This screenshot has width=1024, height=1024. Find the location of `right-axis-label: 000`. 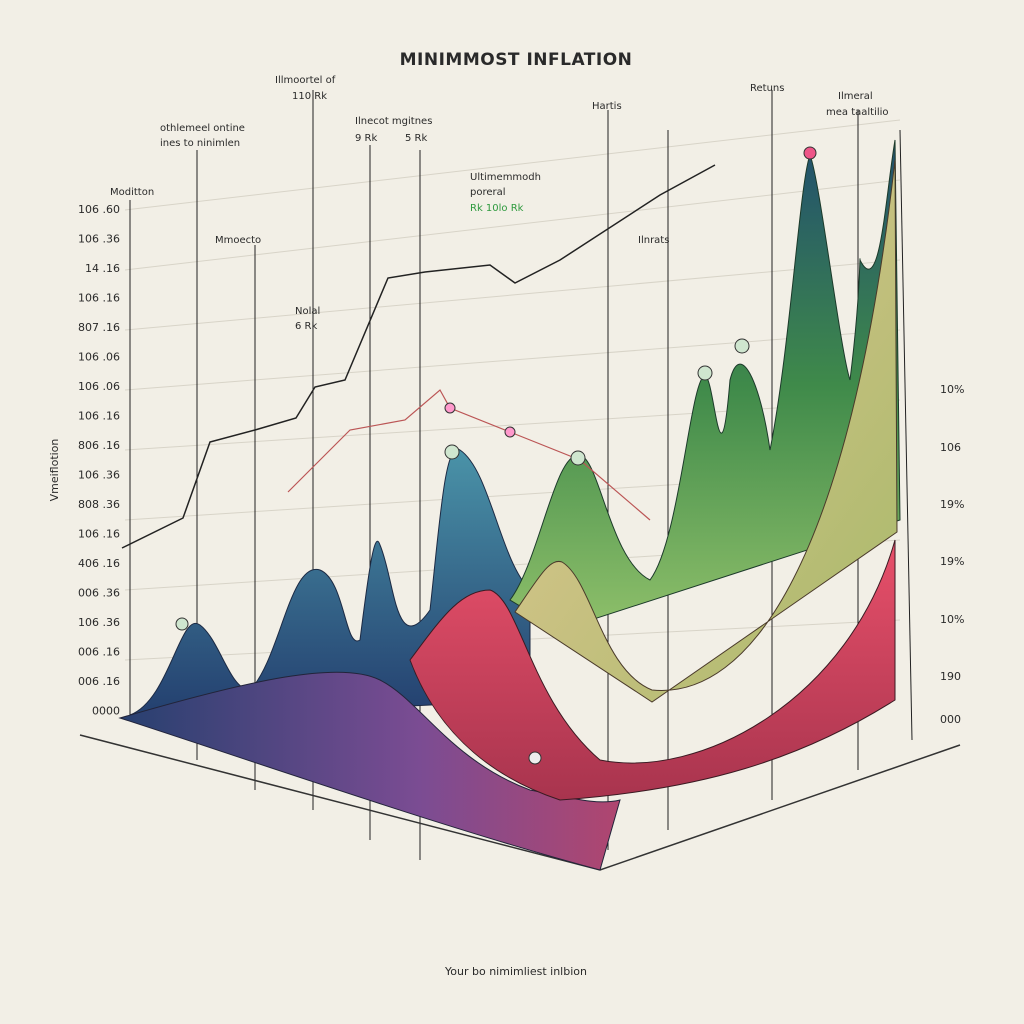

right-axis-label: 000 is located at coordinates (950, 719).